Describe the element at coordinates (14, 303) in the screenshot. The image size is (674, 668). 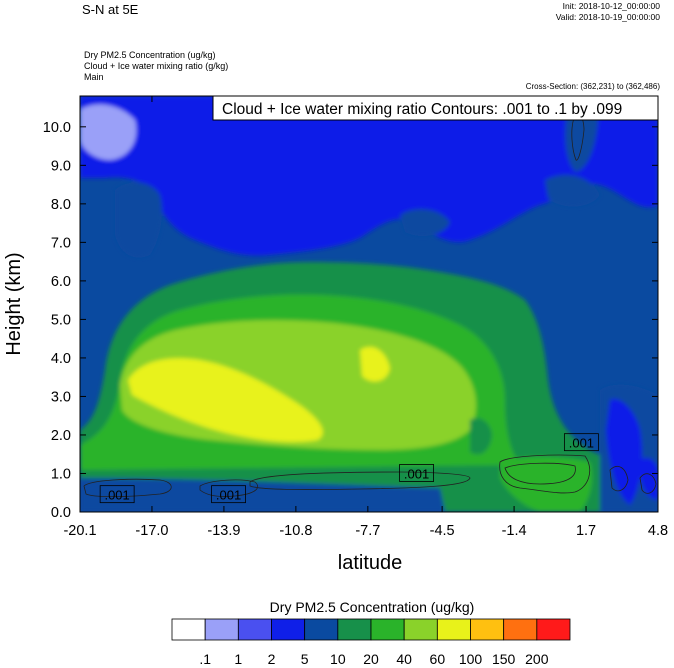
I see `y-axis-label: Height (km)` at that location.